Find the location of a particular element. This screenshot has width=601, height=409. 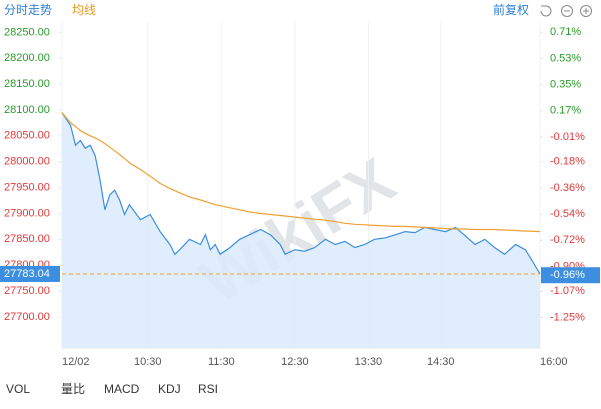

y-tick-label: 28200.00 is located at coordinates (27, 58).